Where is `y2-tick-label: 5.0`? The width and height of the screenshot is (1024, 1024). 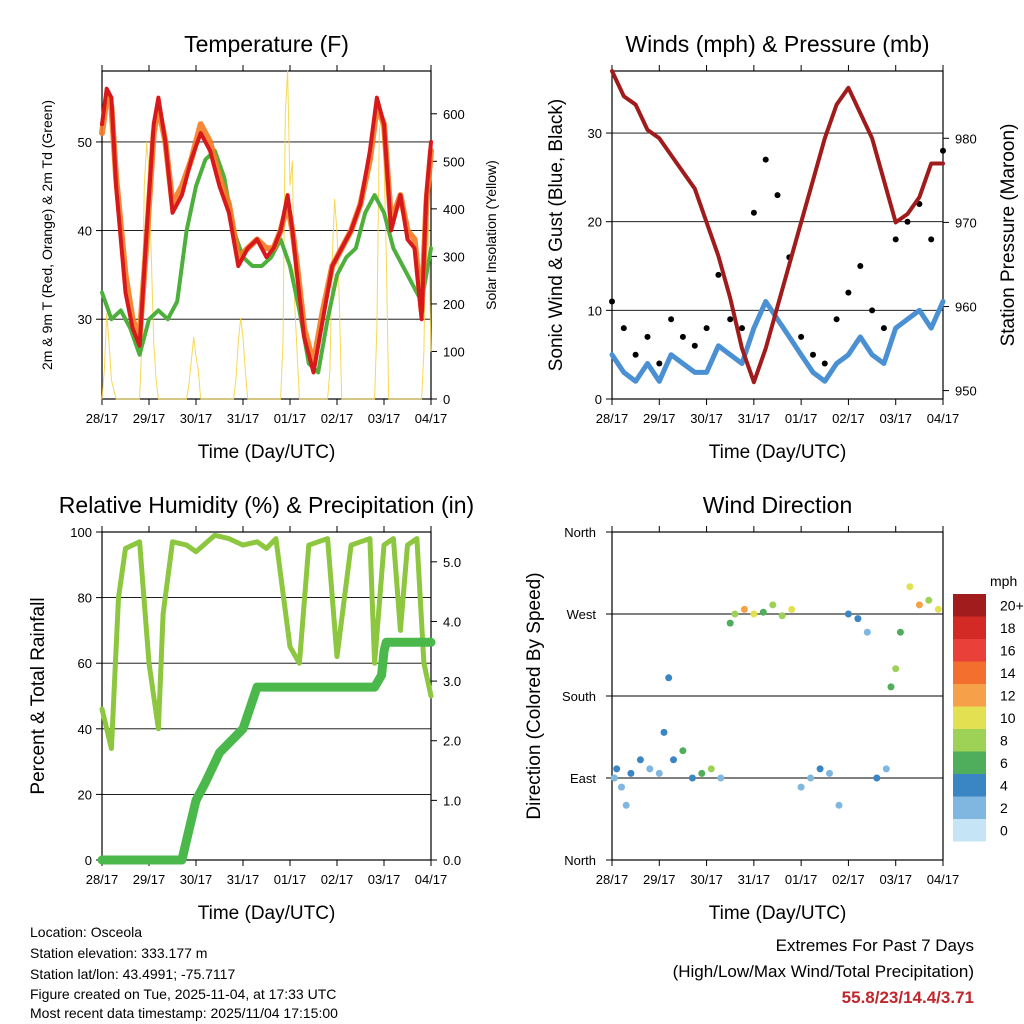
y2-tick-label: 5.0 is located at coordinates (452, 562).